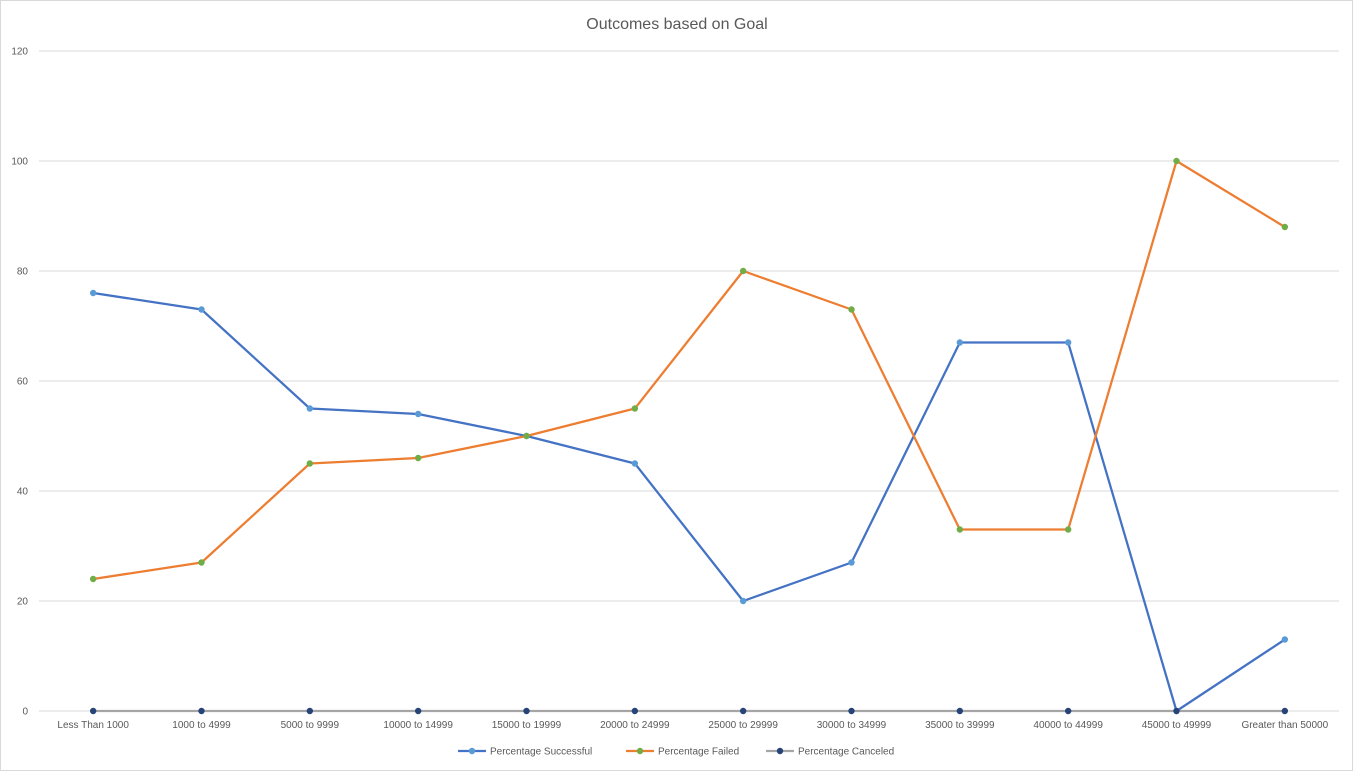  Describe the element at coordinates (19, 162) in the screenshot. I see `y-tick-label: 100` at that location.